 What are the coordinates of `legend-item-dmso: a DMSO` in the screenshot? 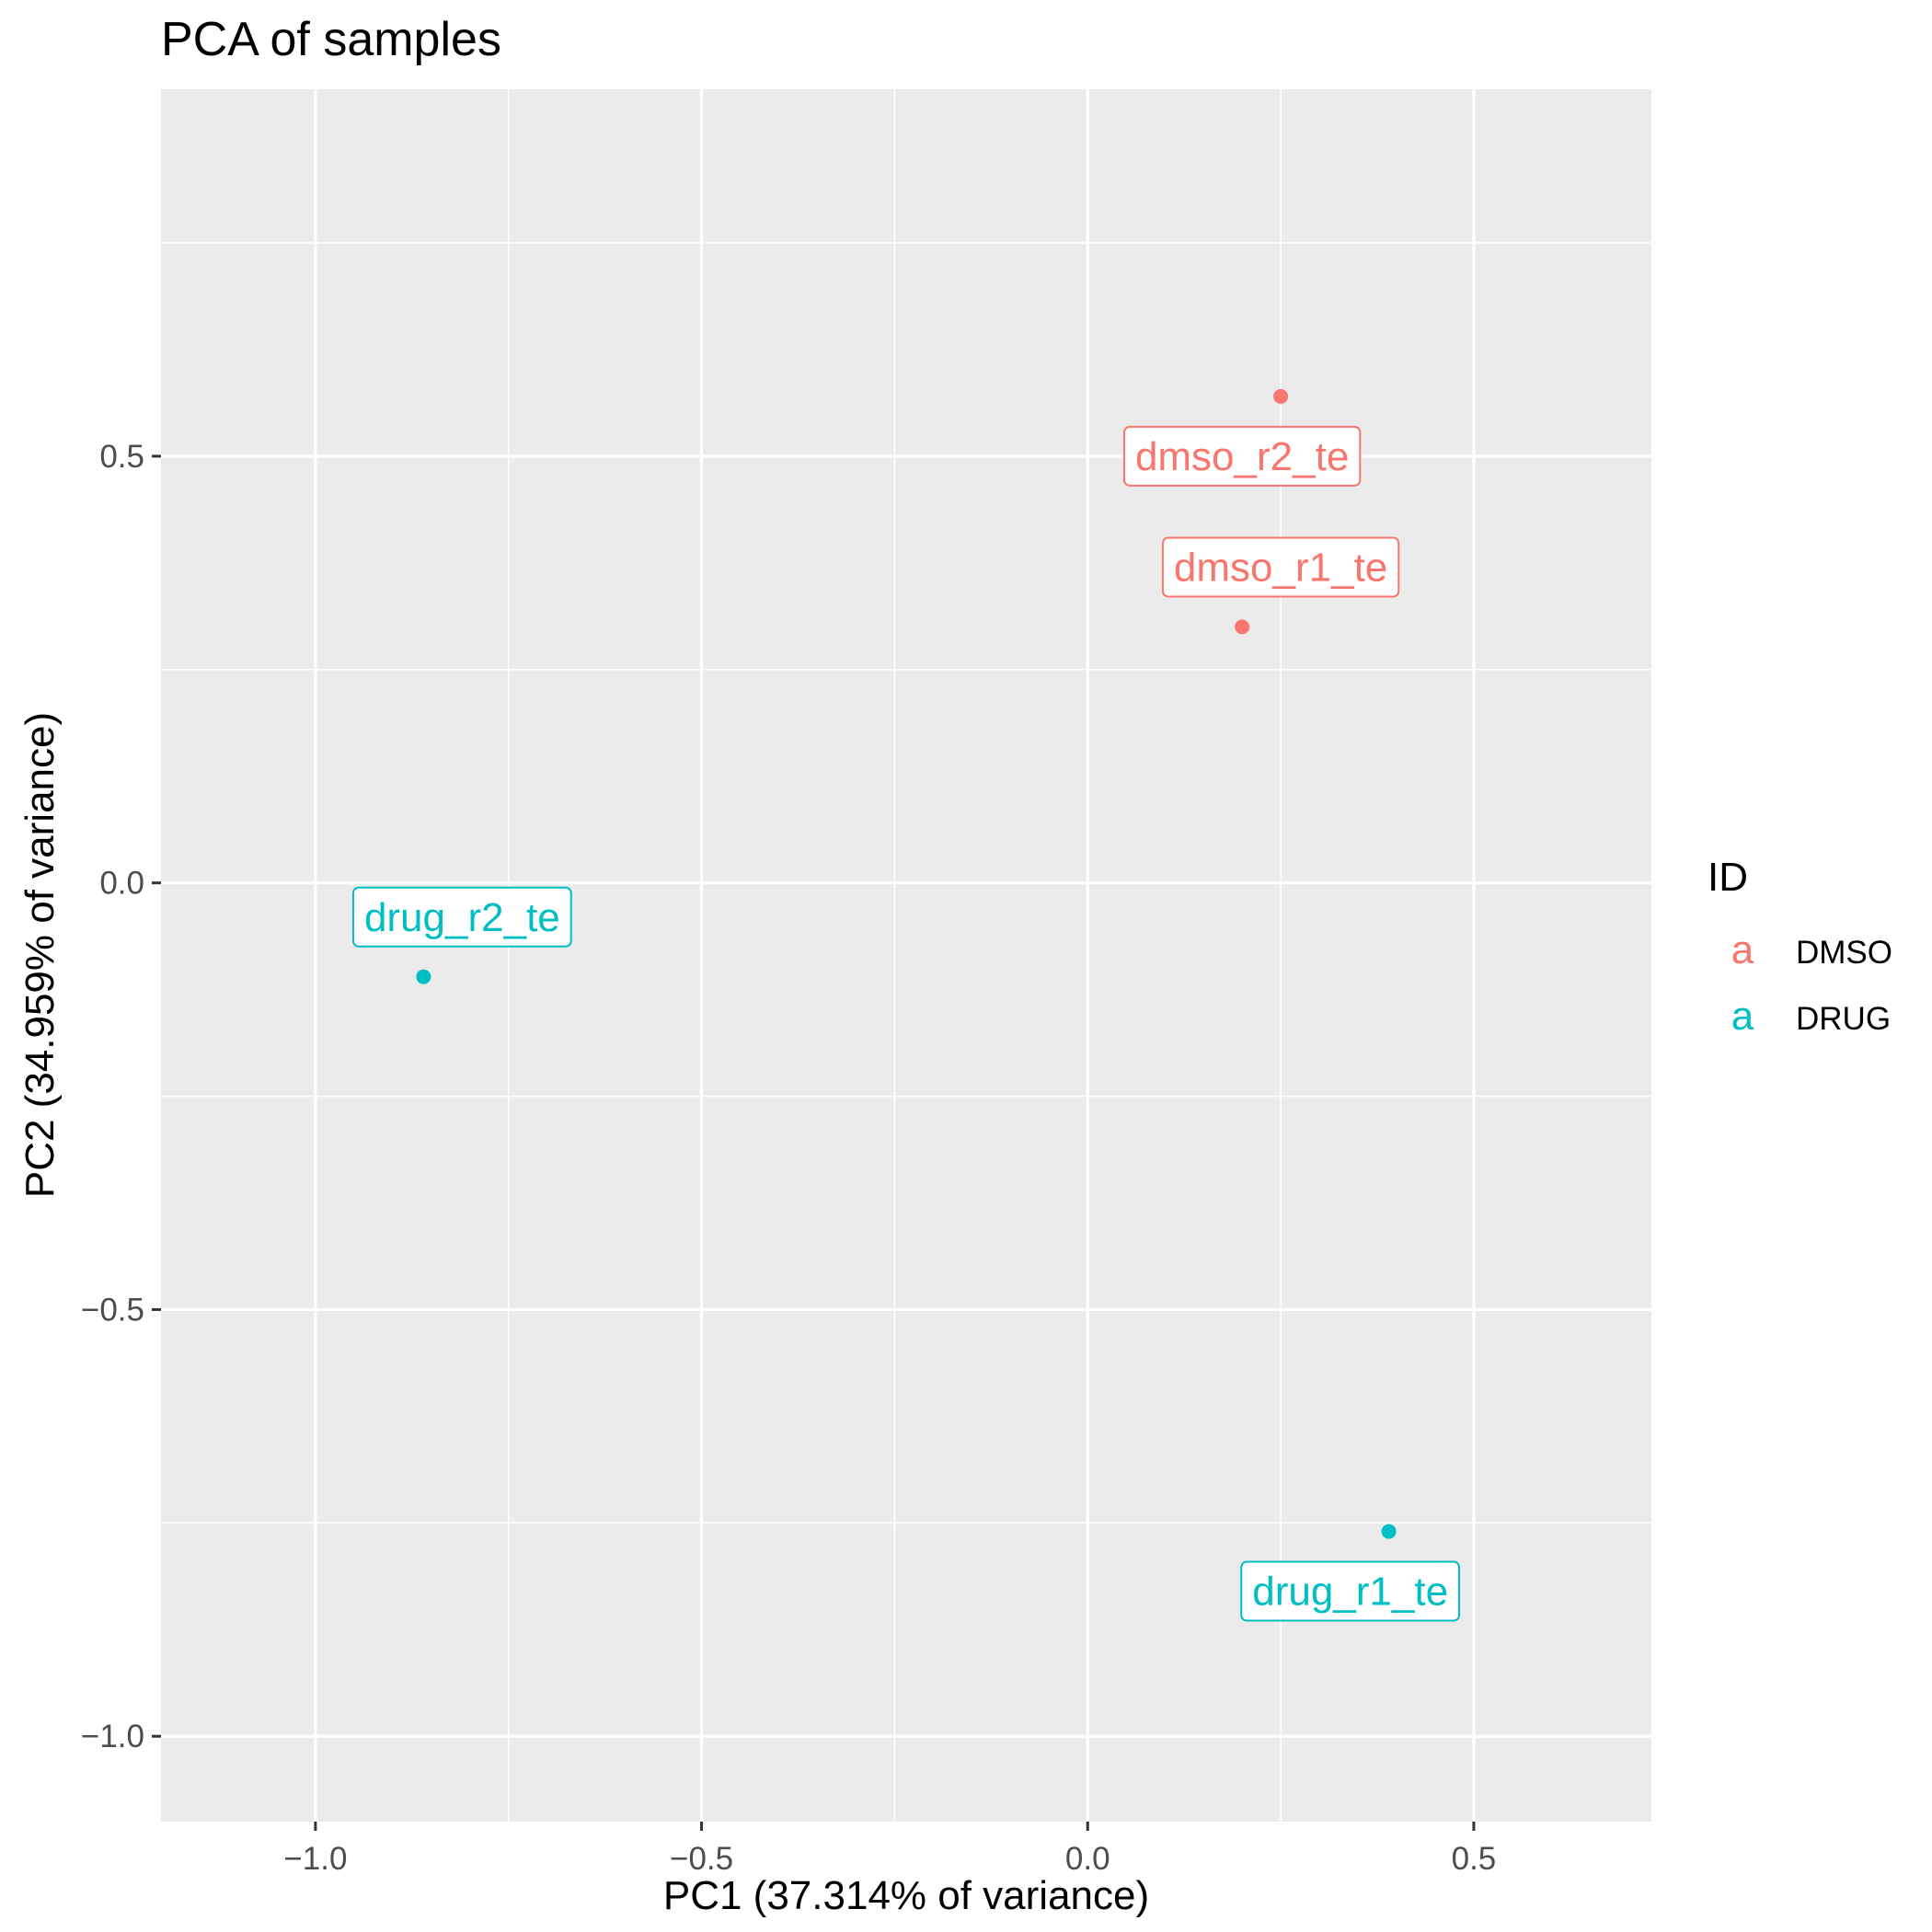 It's located at (1811, 949).